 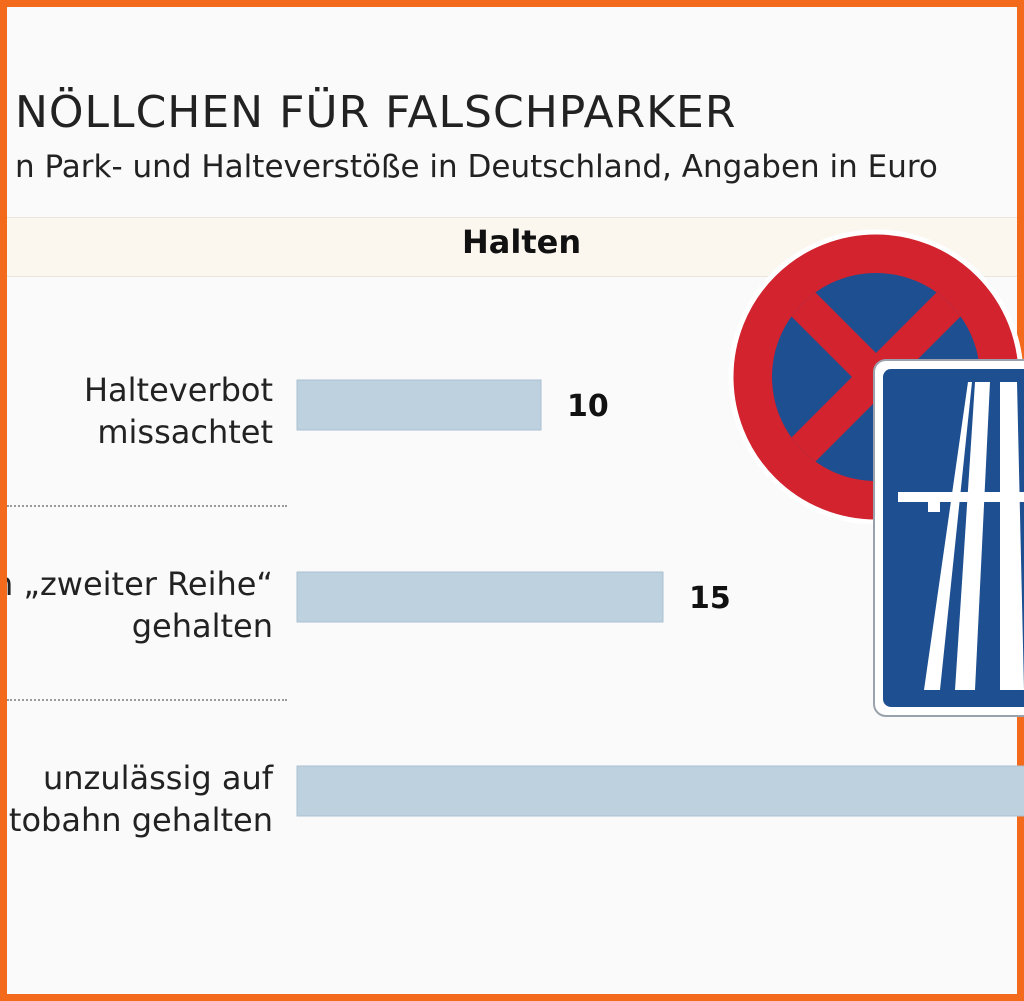 What do you see at coordinates (588, 406) in the screenshot?
I see `value-label: 10` at bounding box center [588, 406].